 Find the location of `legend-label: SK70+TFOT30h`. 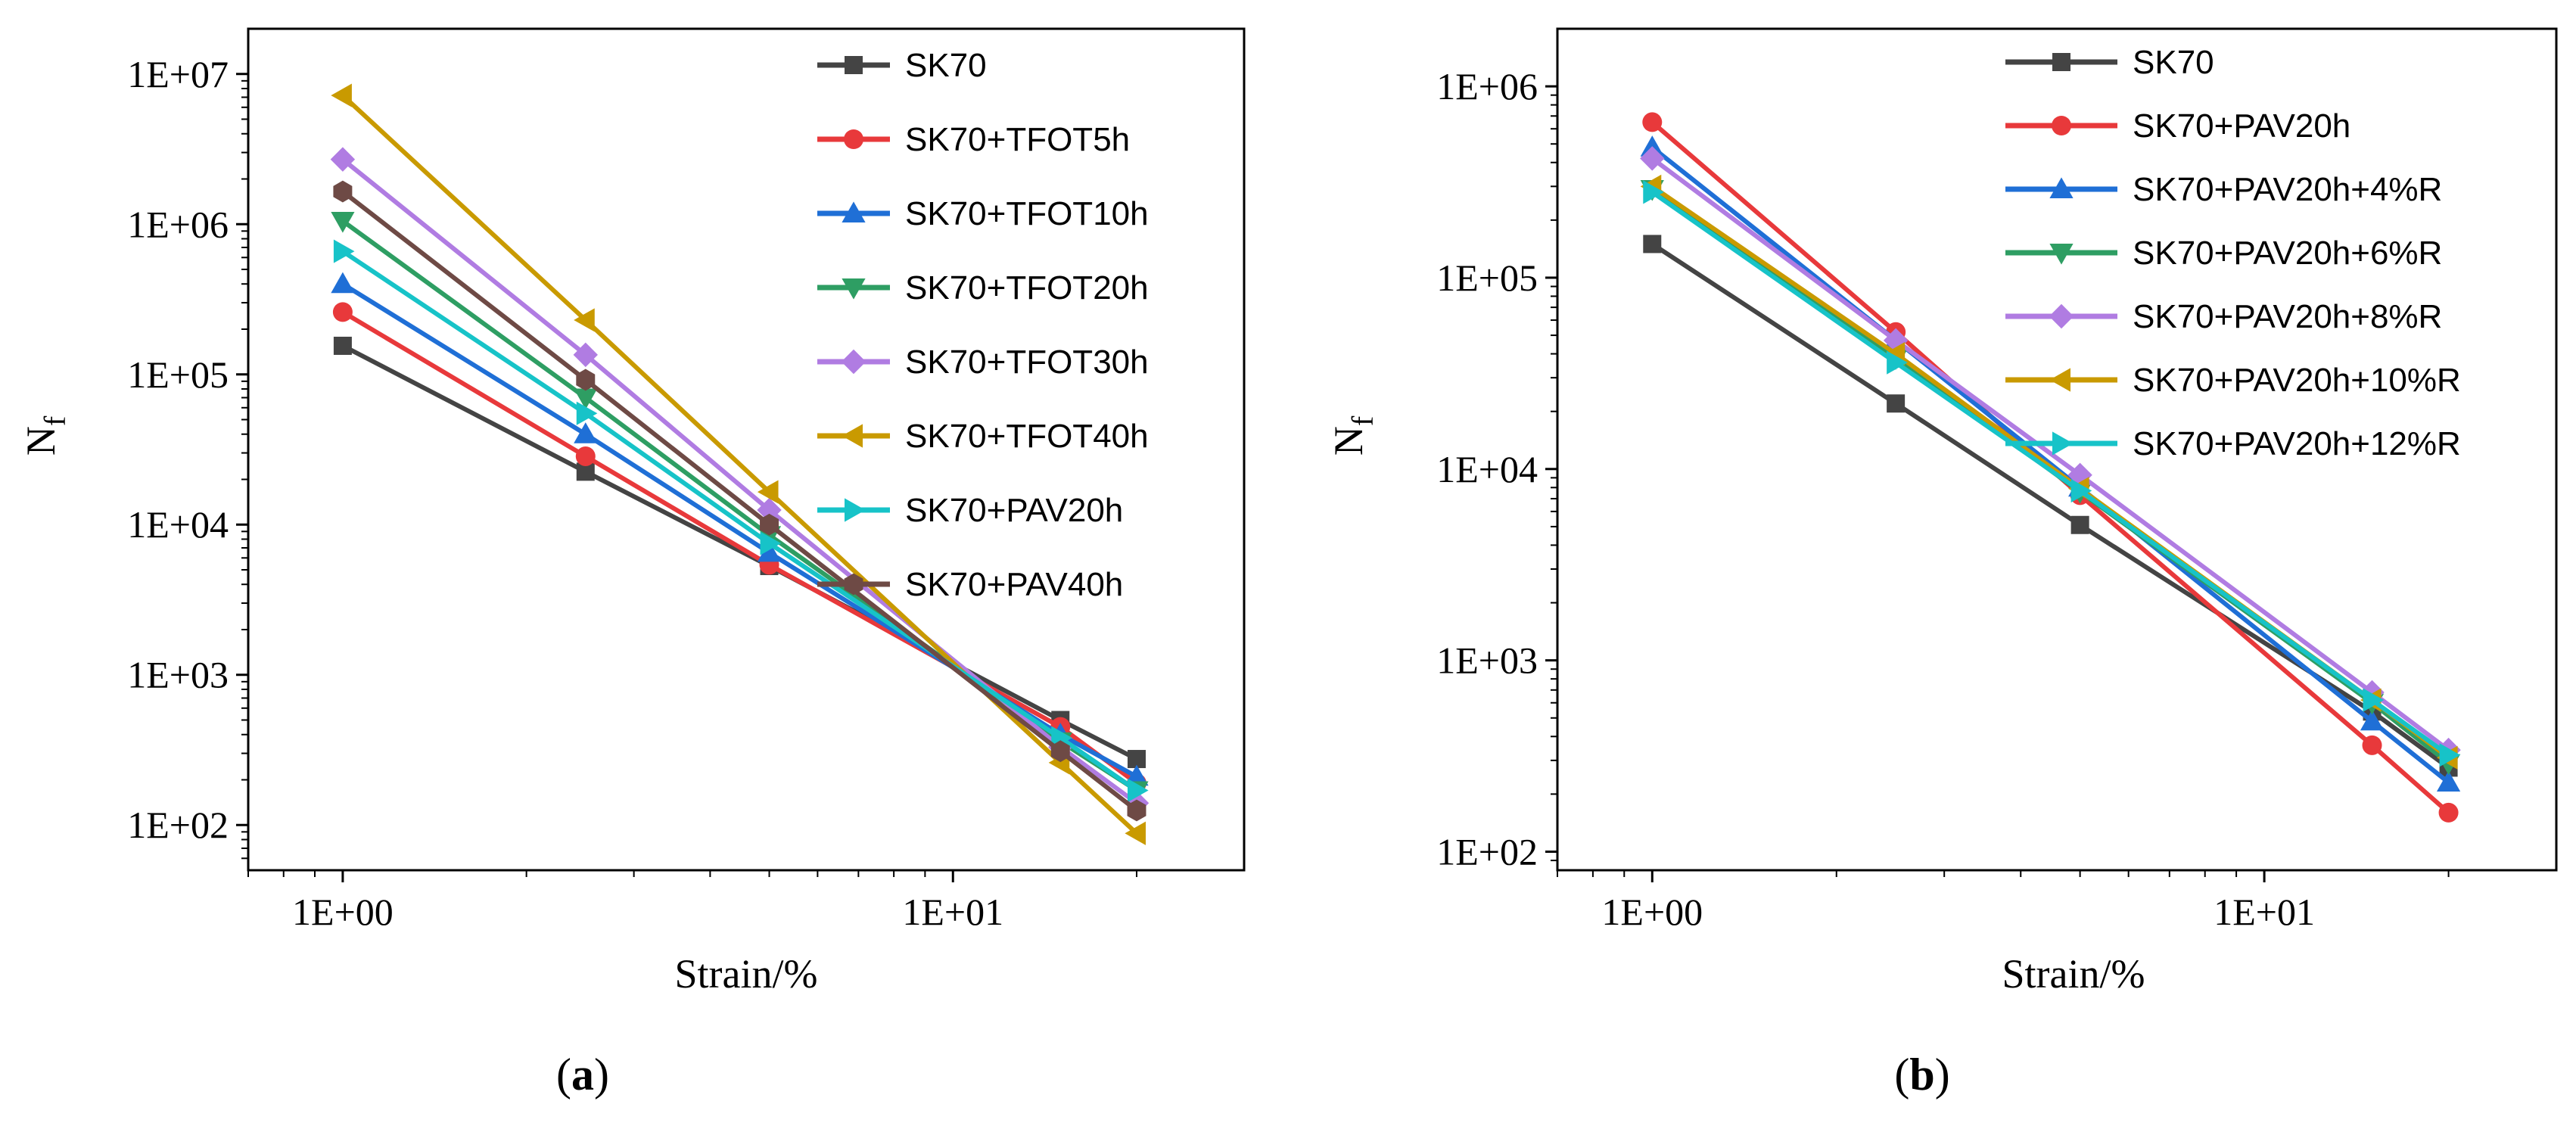

legend-label: SK70+TFOT30h is located at coordinates (1027, 362).